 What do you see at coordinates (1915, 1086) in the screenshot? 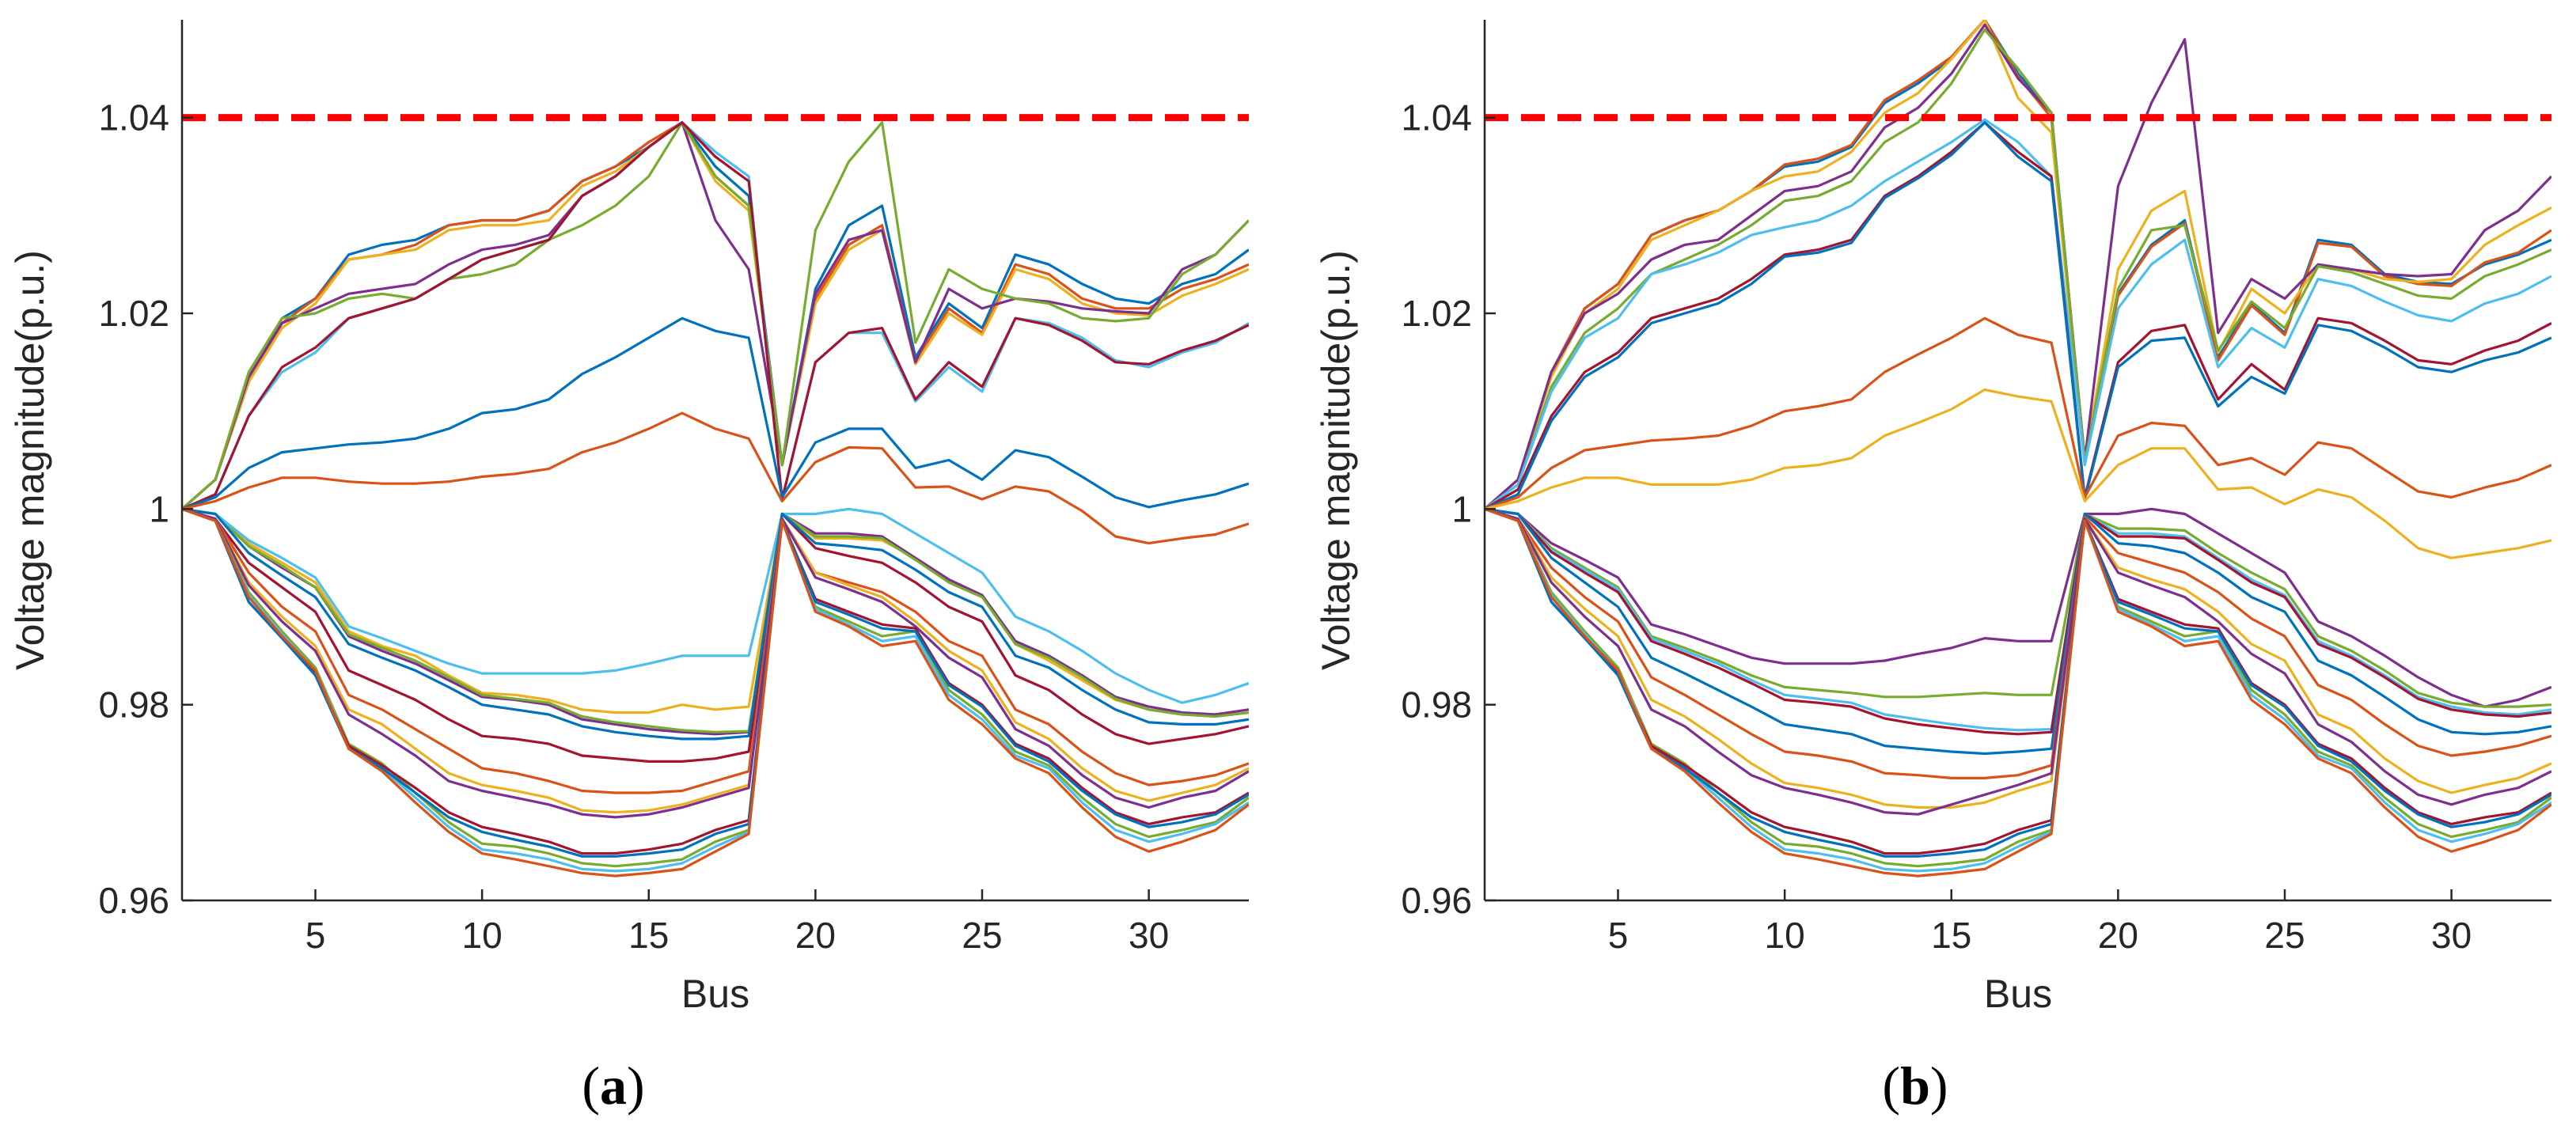
I see `subplot-label: (b)` at bounding box center [1915, 1086].